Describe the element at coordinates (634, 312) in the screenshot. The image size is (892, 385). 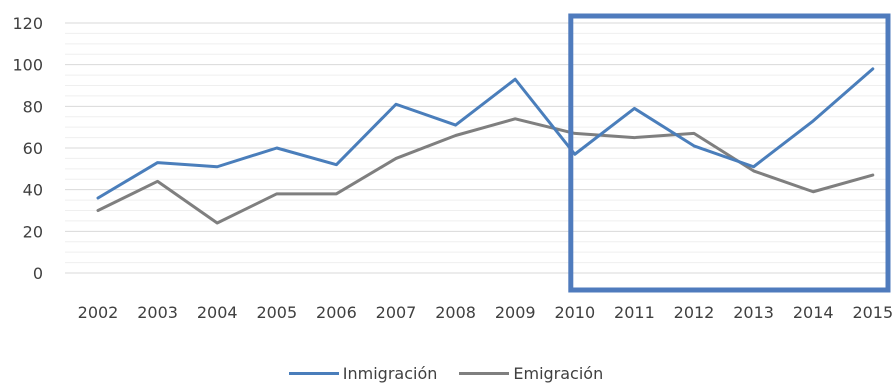
I see `x-tick-label: 2011` at that location.